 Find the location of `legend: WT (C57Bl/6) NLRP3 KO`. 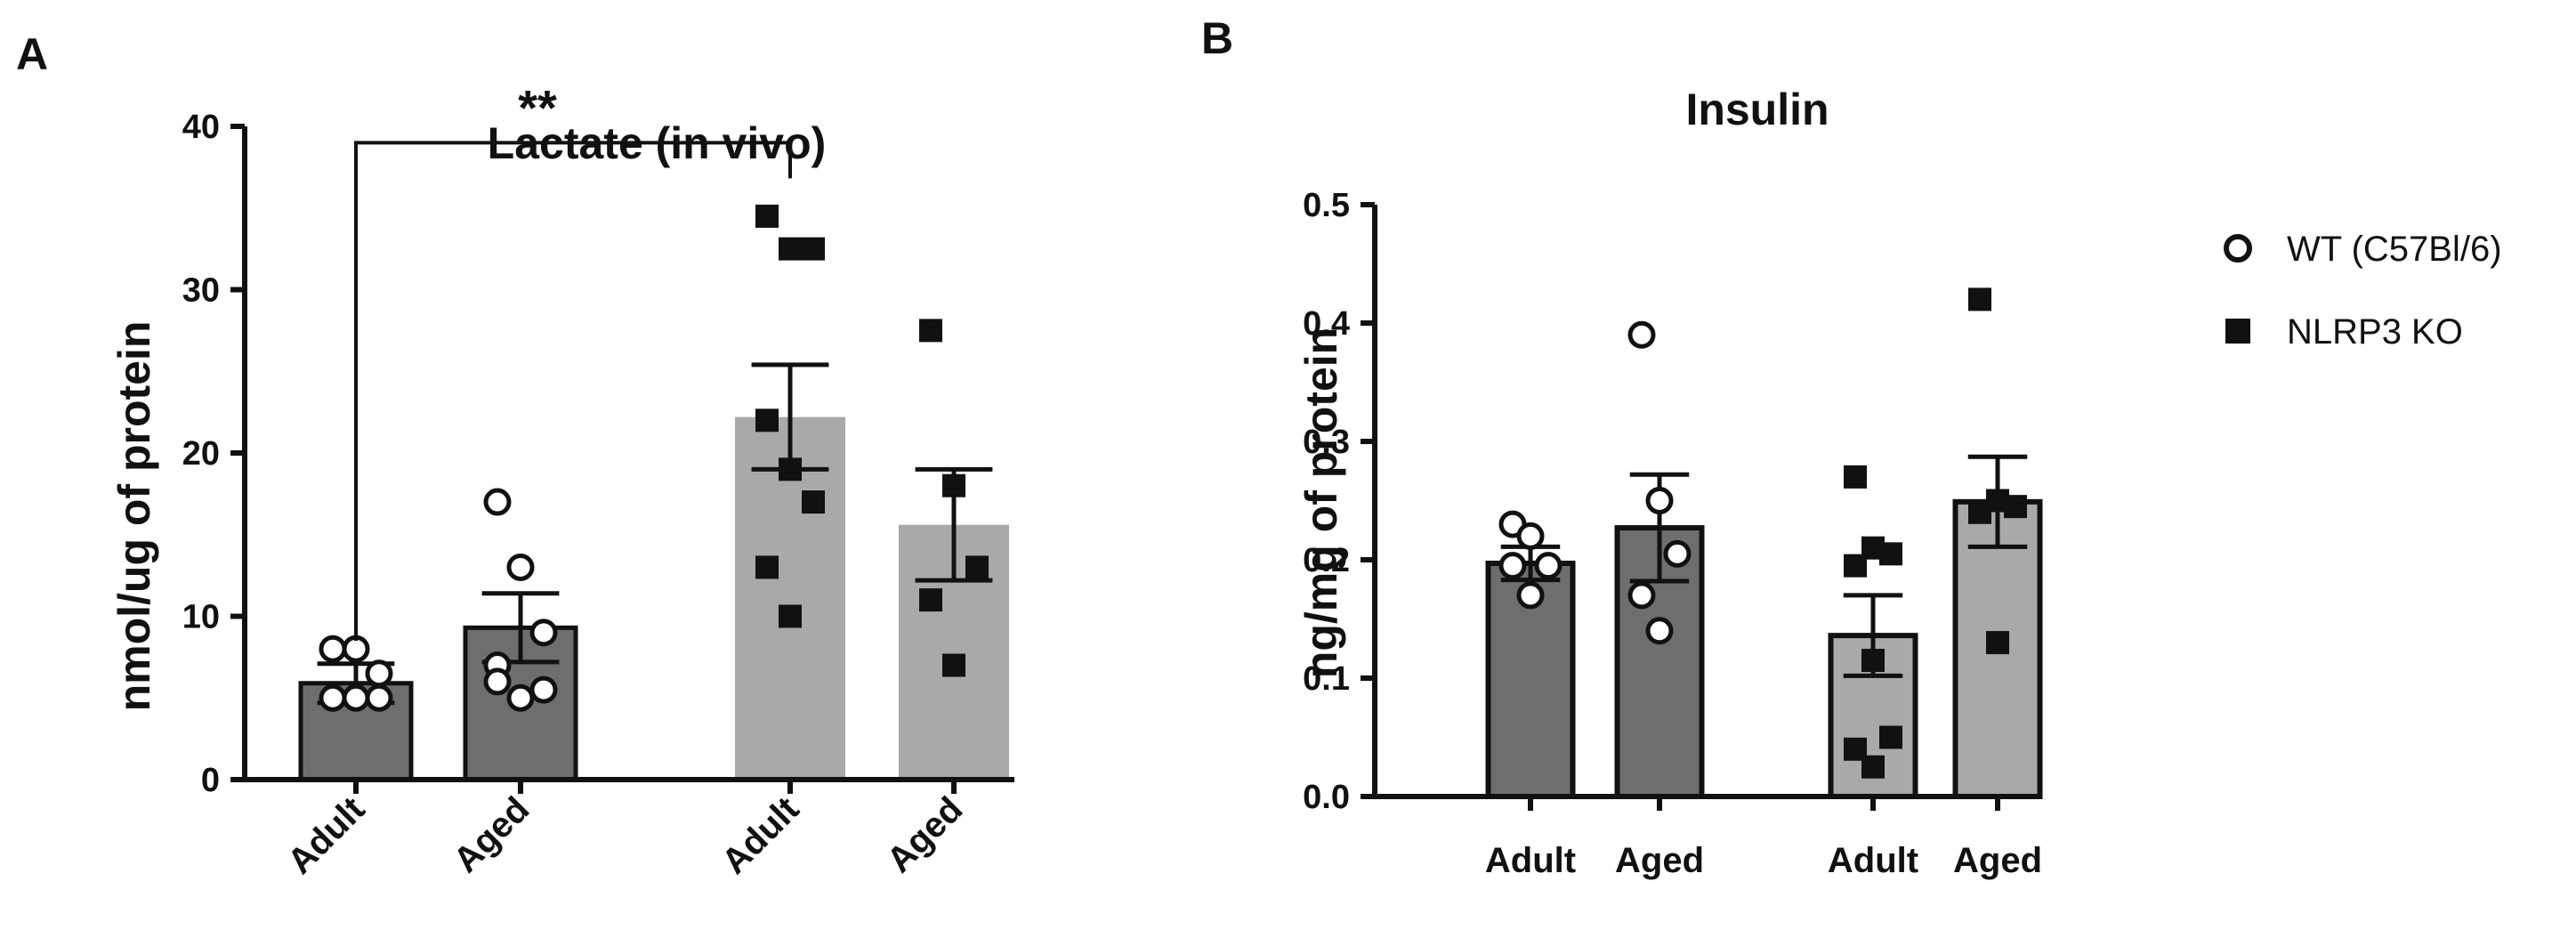

legend: WT (C57Bl/6) NLRP3 KO is located at coordinates (2363, 291).